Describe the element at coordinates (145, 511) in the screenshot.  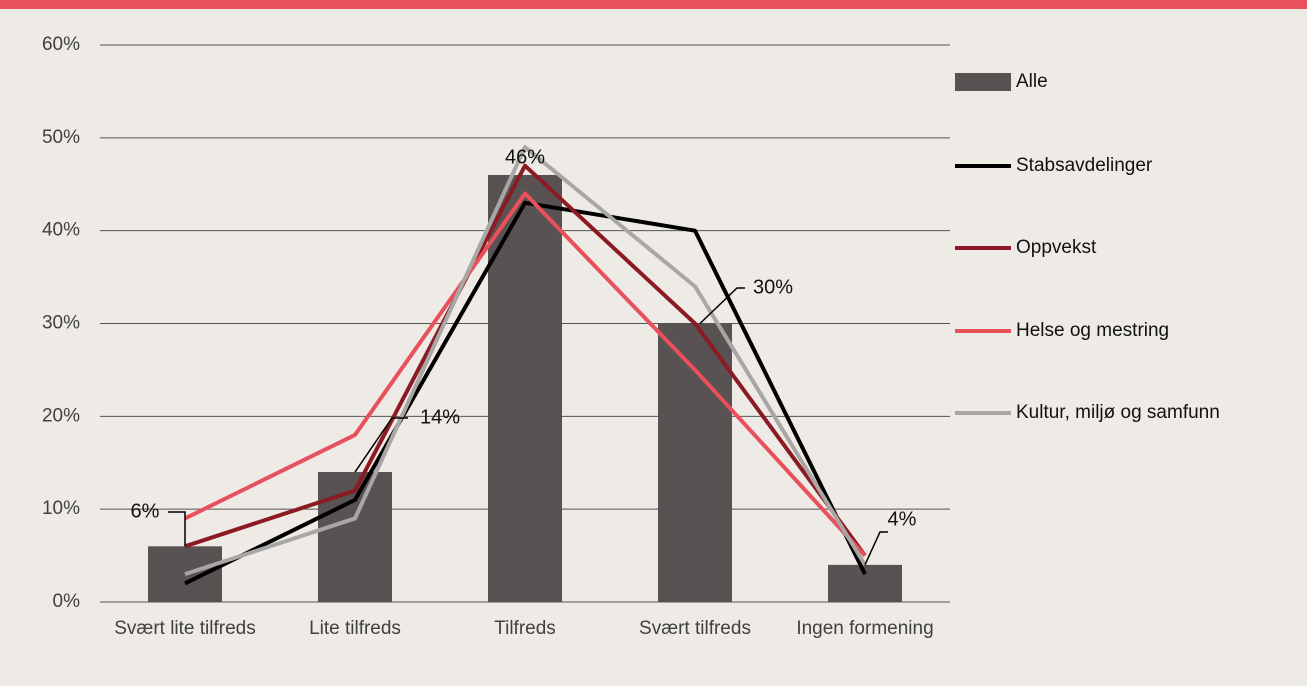
I see `data-label: 6%` at that location.